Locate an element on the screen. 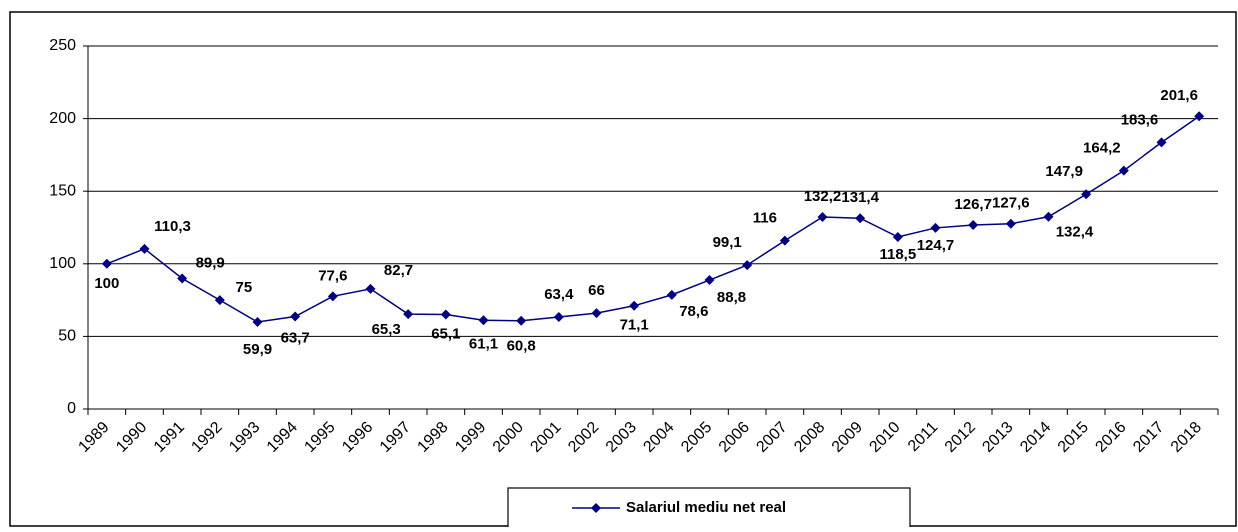 Image resolution: width=1238 pixels, height=532 pixels. y-tick-label: 100 is located at coordinates (62, 263).